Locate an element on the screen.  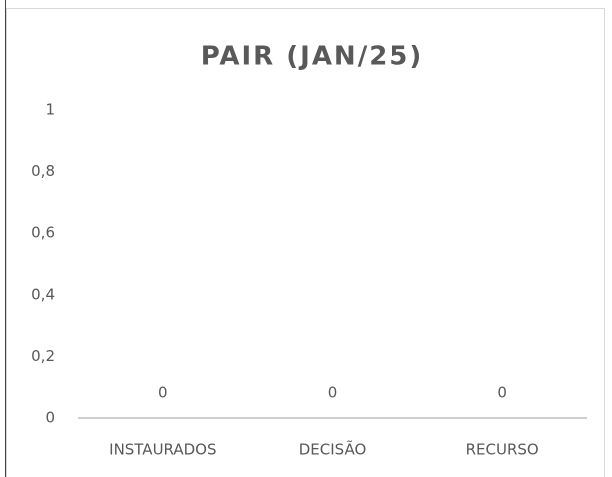
x-tick-label: INSTAURADOS is located at coordinates (162, 450).